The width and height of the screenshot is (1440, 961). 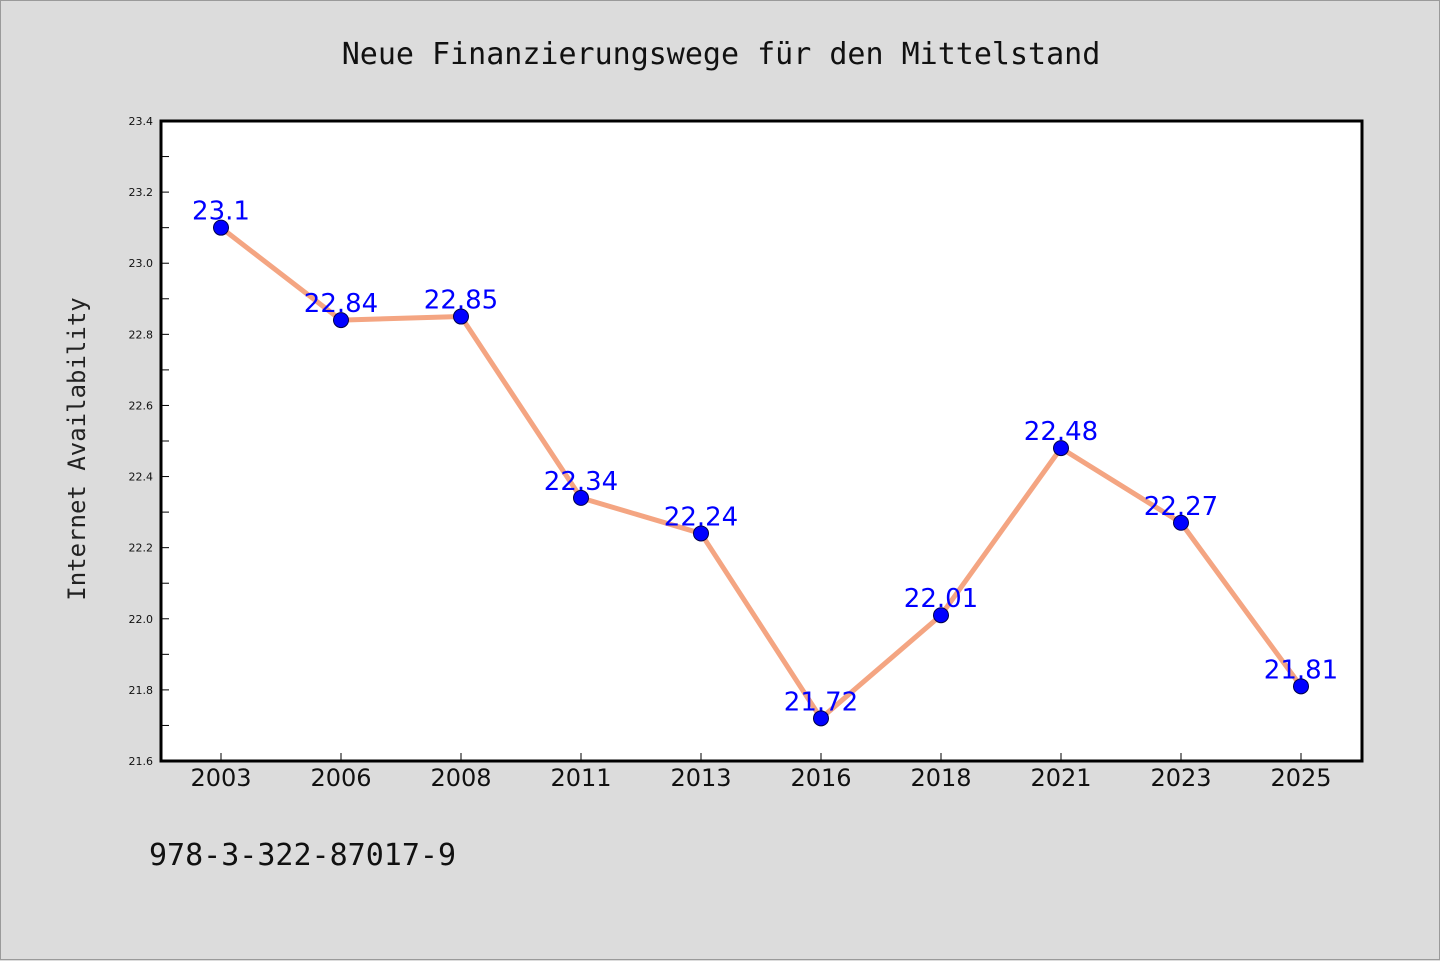 What do you see at coordinates (820, 778) in the screenshot?
I see `x-tick-label: 2016` at bounding box center [820, 778].